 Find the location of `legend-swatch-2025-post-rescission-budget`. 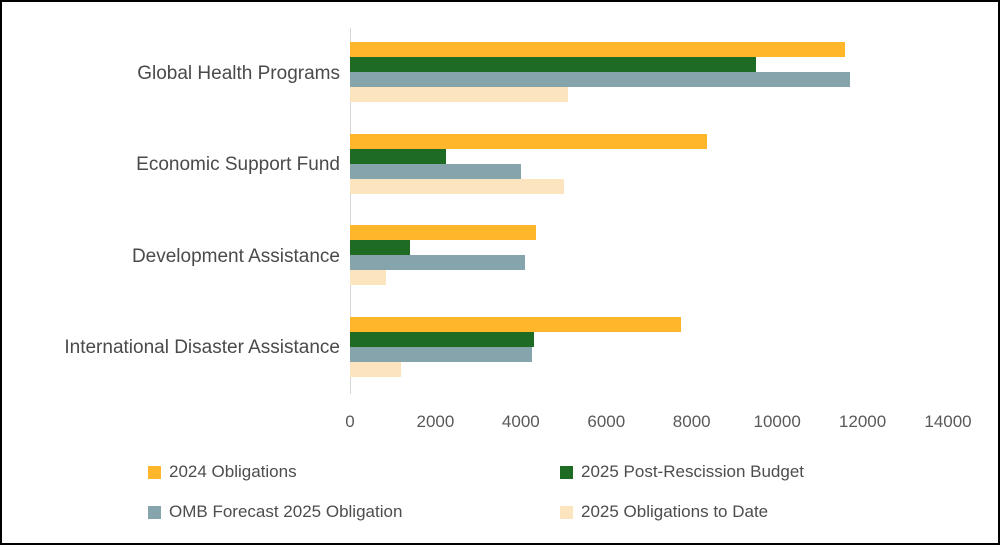

legend-swatch-2025-post-rescission-budget is located at coordinates (566, 472).